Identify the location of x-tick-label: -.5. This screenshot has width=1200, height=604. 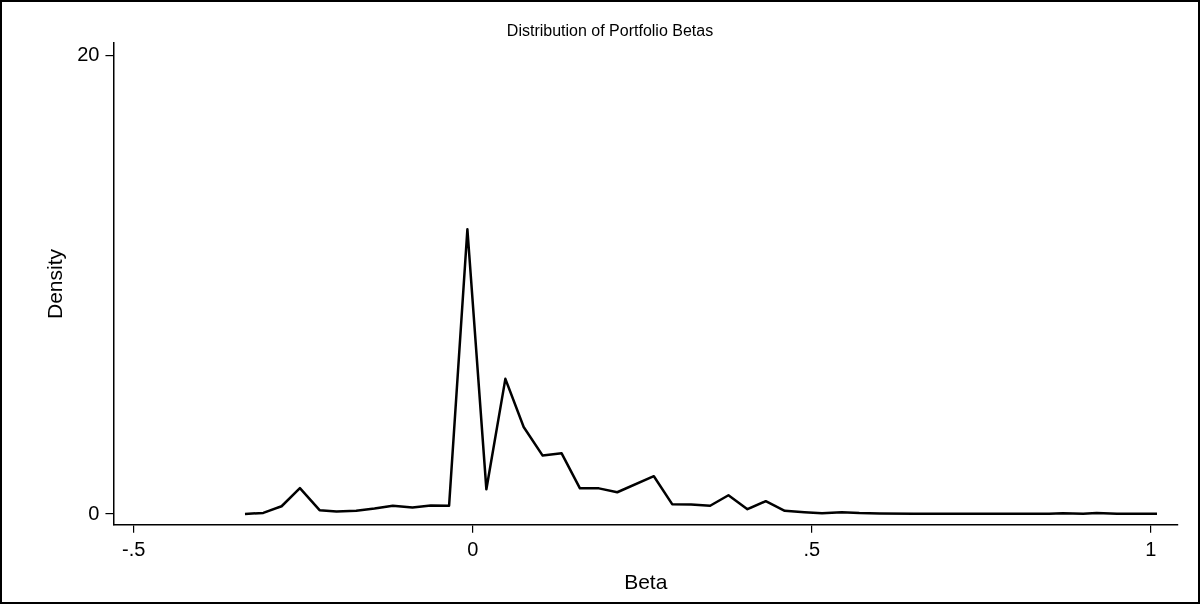
(134, 549).